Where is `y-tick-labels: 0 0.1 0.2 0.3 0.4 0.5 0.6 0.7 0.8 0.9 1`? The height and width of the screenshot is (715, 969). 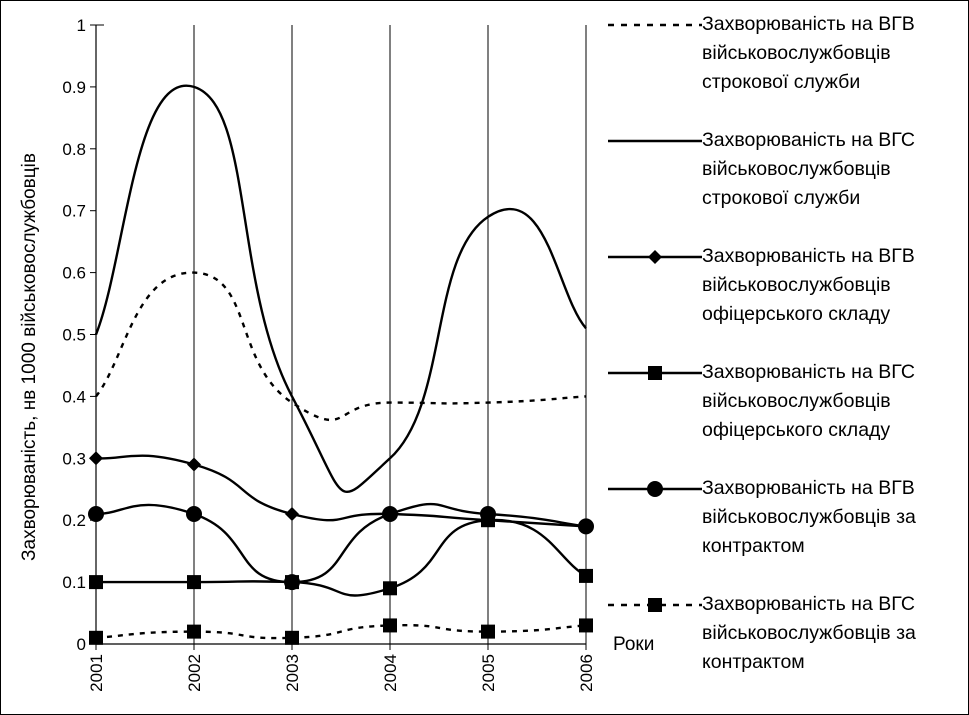 y-tick-labels: 0 0.1 0.2 0.3 0.4 0.5 0.6 0.7 0.8 0.9 1 is located at coordinates (74, 335).